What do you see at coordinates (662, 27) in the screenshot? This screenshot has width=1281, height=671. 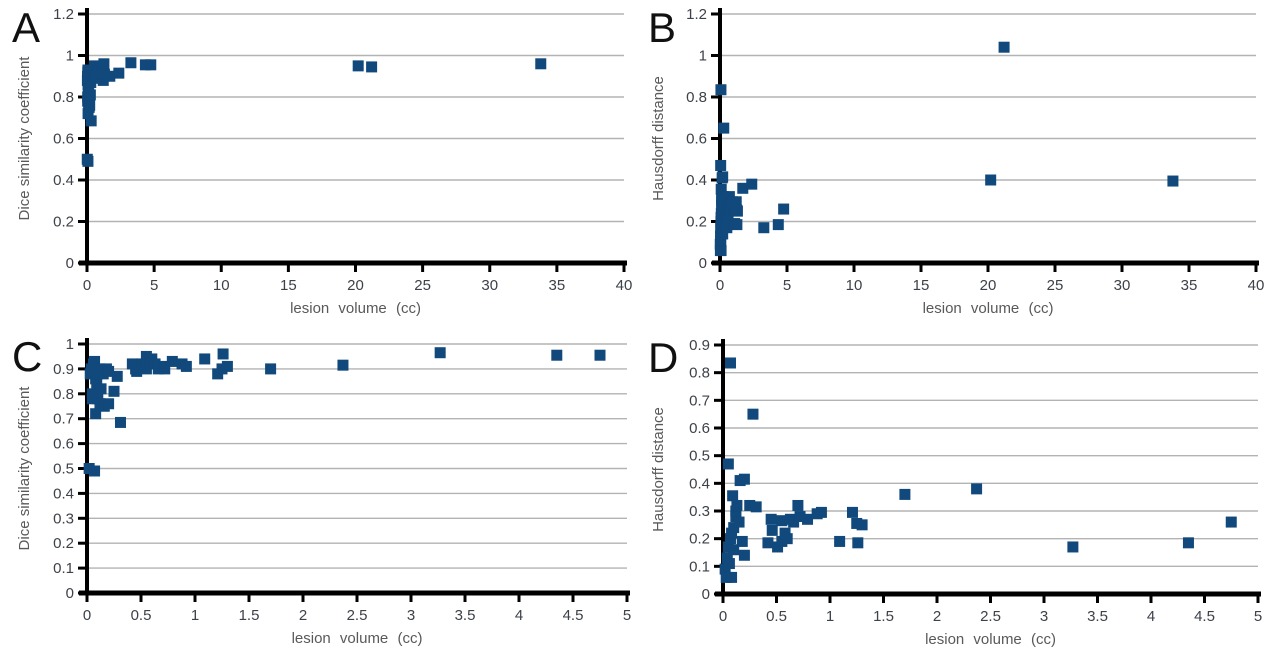 I see `panel-b-letter: B` at bounding box center [662, 27].